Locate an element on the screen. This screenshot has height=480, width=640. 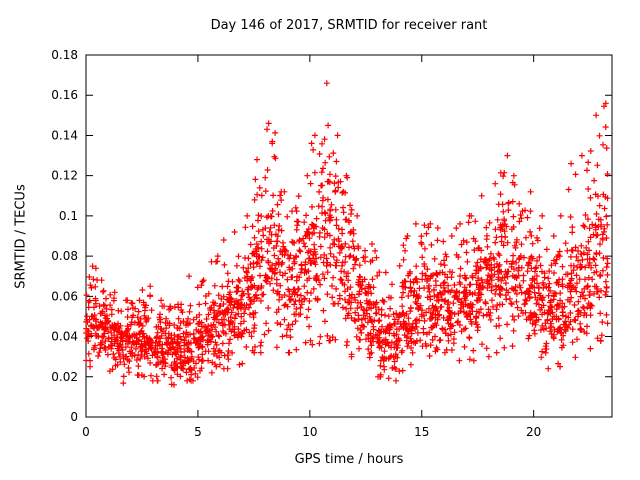
y-axis-label: SRMTID / TECUs is located at coordinates (21, 236).